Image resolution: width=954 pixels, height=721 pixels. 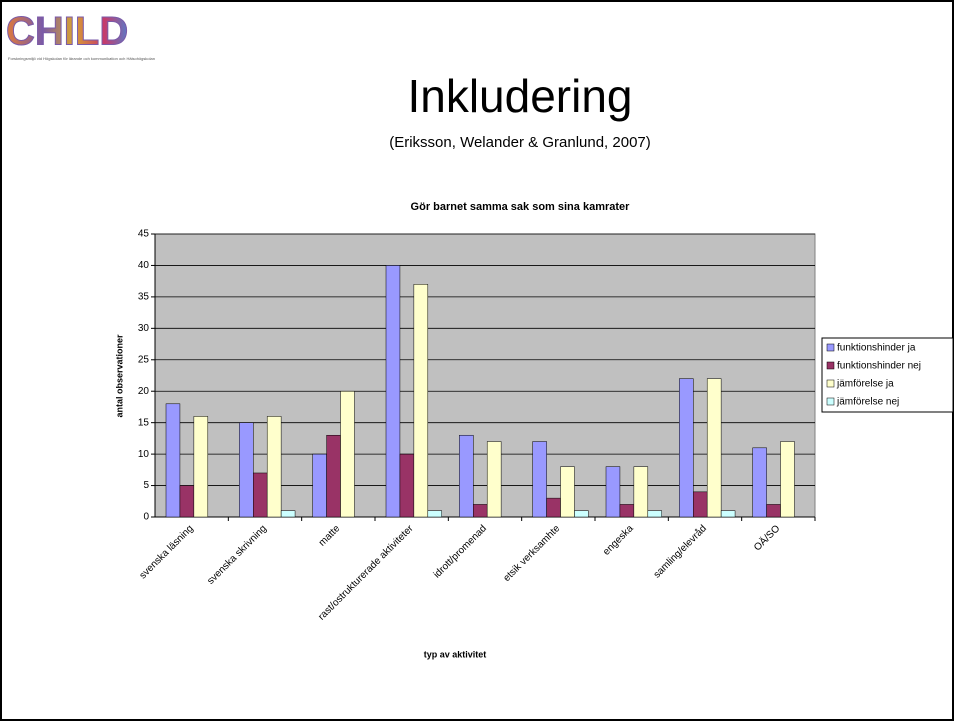 What do you see at coordinates (680, 552) in the screenshot?
I see `x-tick-label: samling/elevråd` at bounding box center [680, 552].